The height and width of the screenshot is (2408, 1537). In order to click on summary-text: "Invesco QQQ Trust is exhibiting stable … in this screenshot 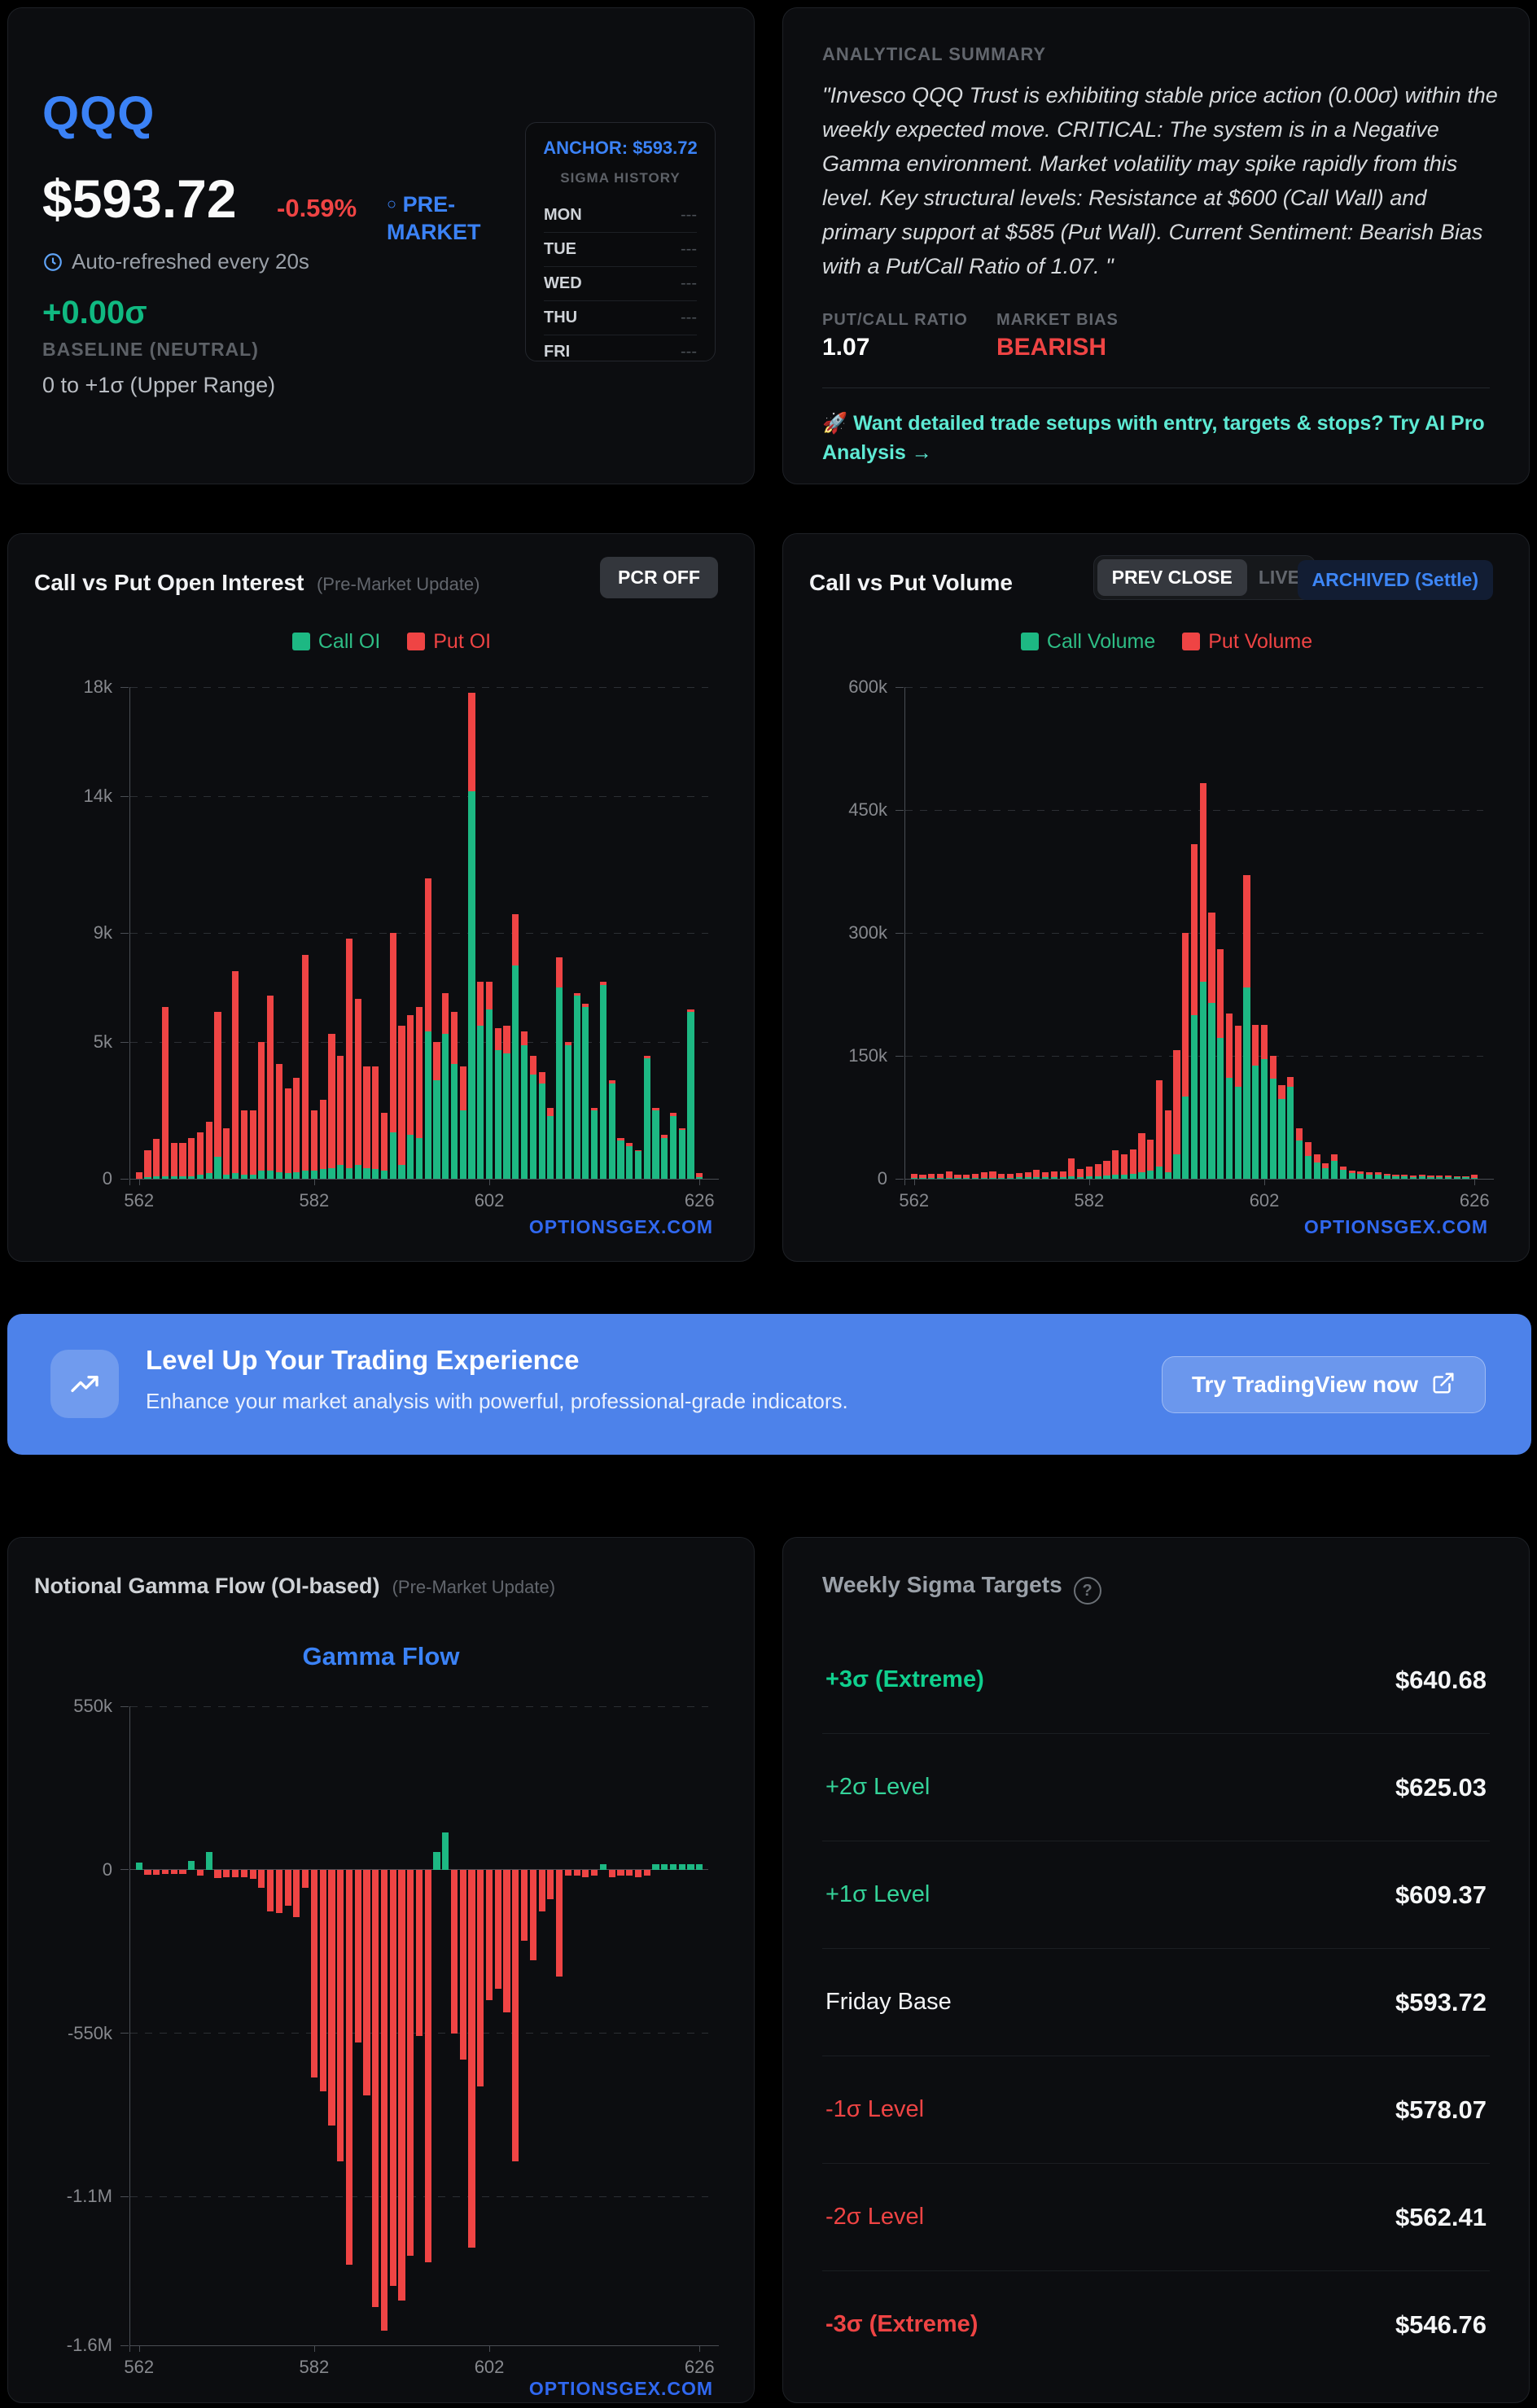, I will do `click(1160, 180)`.